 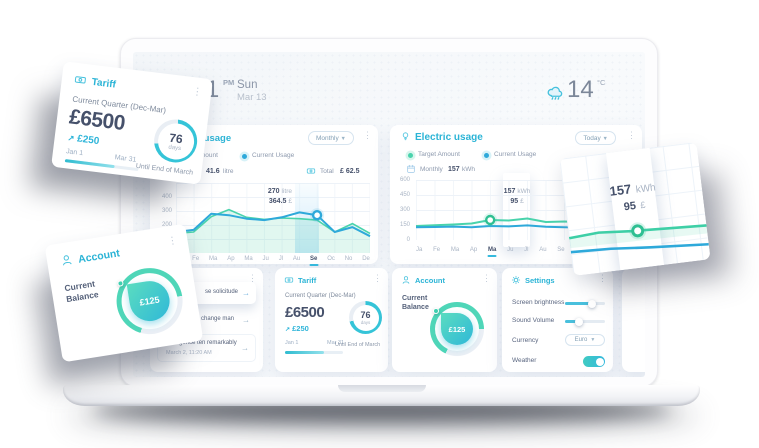 I want to click on weather-temp: 14, so click(x=580, y=89).